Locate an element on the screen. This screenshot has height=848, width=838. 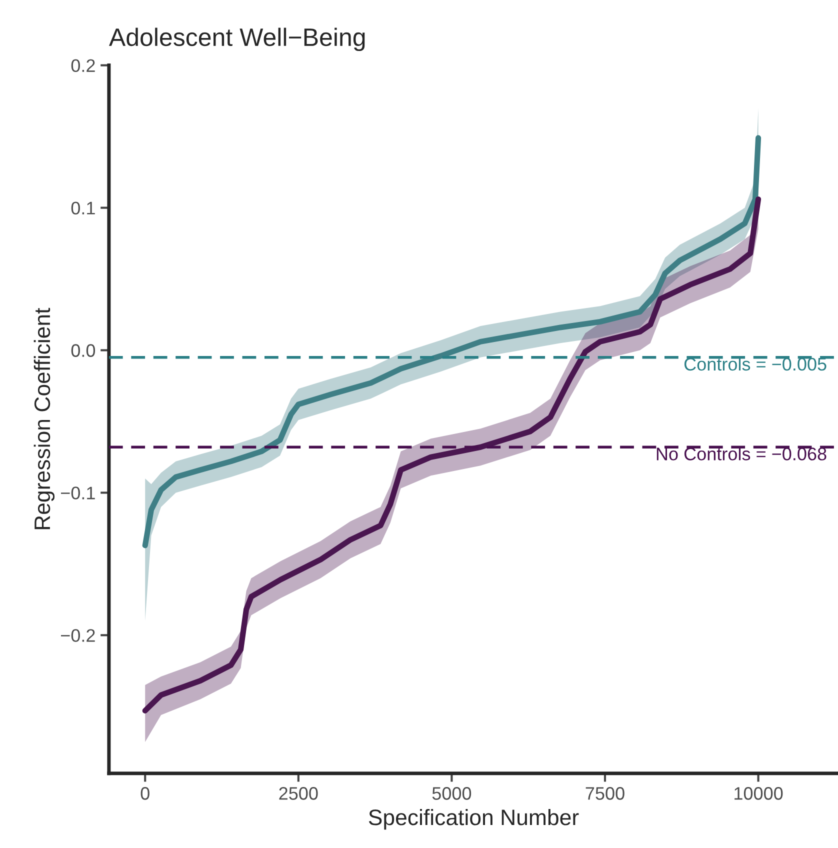
chart-title: Adolescent Well−Being is located at coordinates (236, 40).